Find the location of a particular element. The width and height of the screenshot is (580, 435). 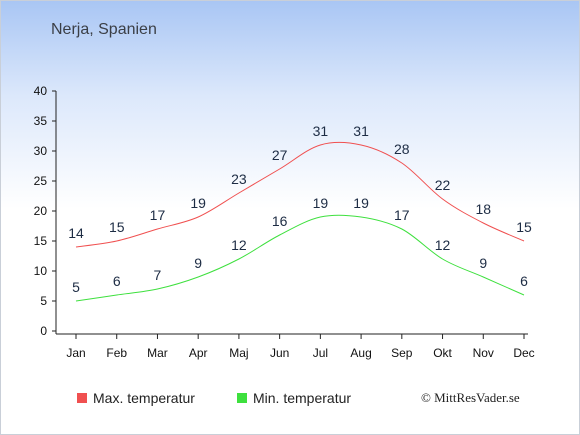

credit-text: © MittResVader.se is located at coordinates (470, 397).